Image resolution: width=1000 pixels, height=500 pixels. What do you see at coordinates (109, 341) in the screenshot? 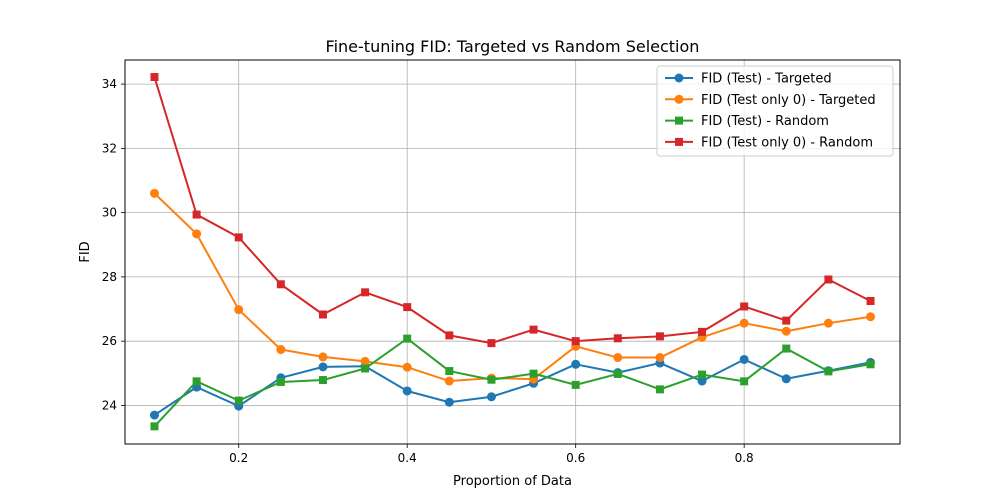
I see `y-tick-label: 26` at bounding box center [109, 341].